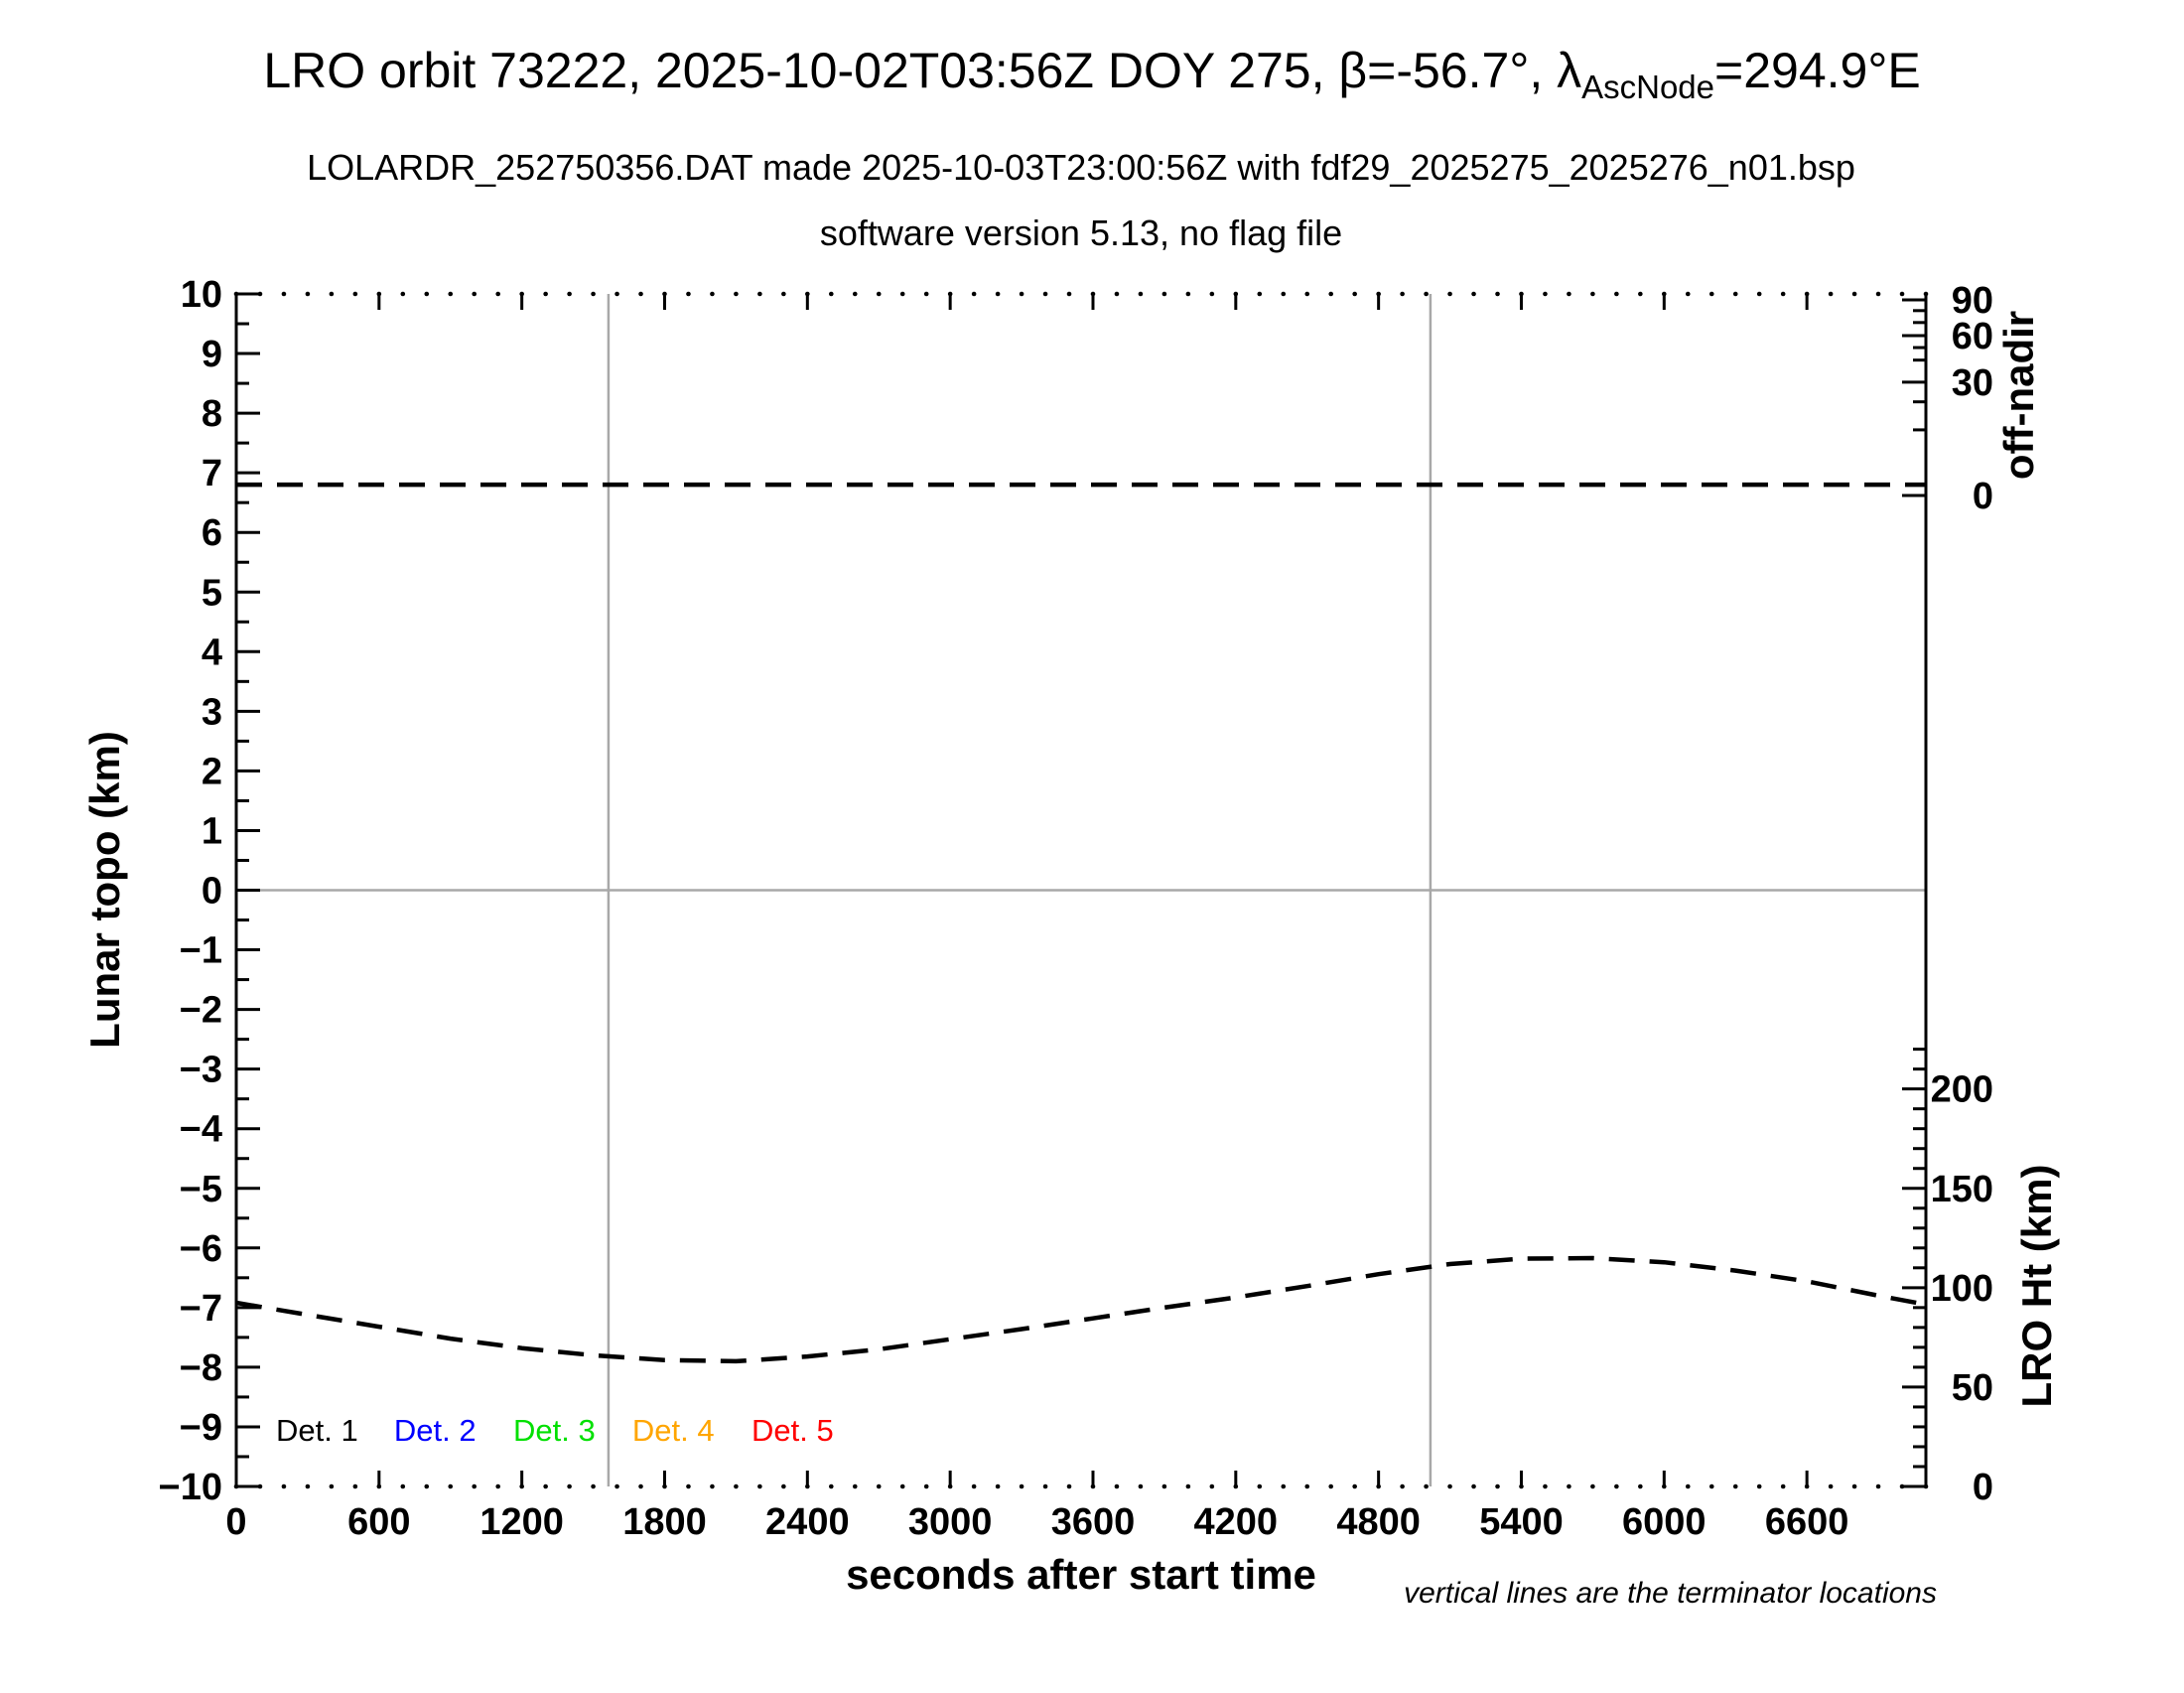 Image resolution: width=2184 pixels, height=1693 pixels. Describe the element at coordinates (1817, 70) in the screenshot. I see `title-suffix: =294.9°E` at that location.